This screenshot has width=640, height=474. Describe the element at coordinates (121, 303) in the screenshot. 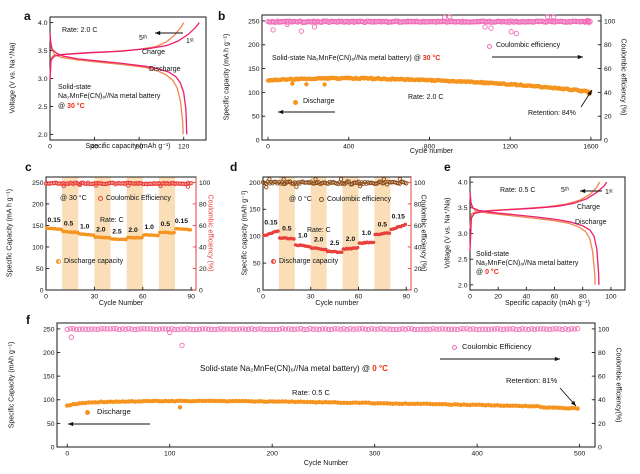

I see `panel-c-x-axis-label: Cycle Number` at that location.